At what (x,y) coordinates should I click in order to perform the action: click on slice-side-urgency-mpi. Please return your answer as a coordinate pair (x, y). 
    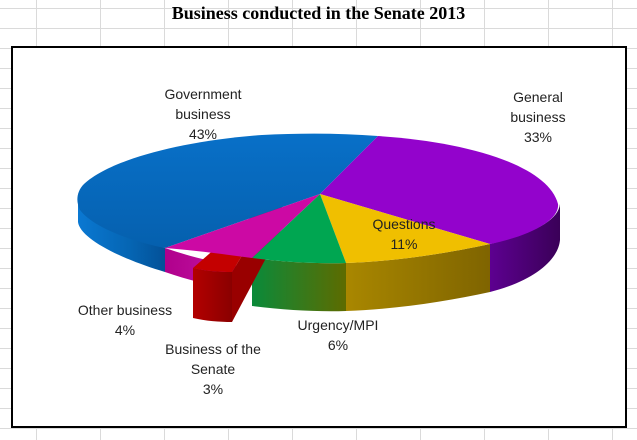
    Looking at the image, I should click on (299, 285).